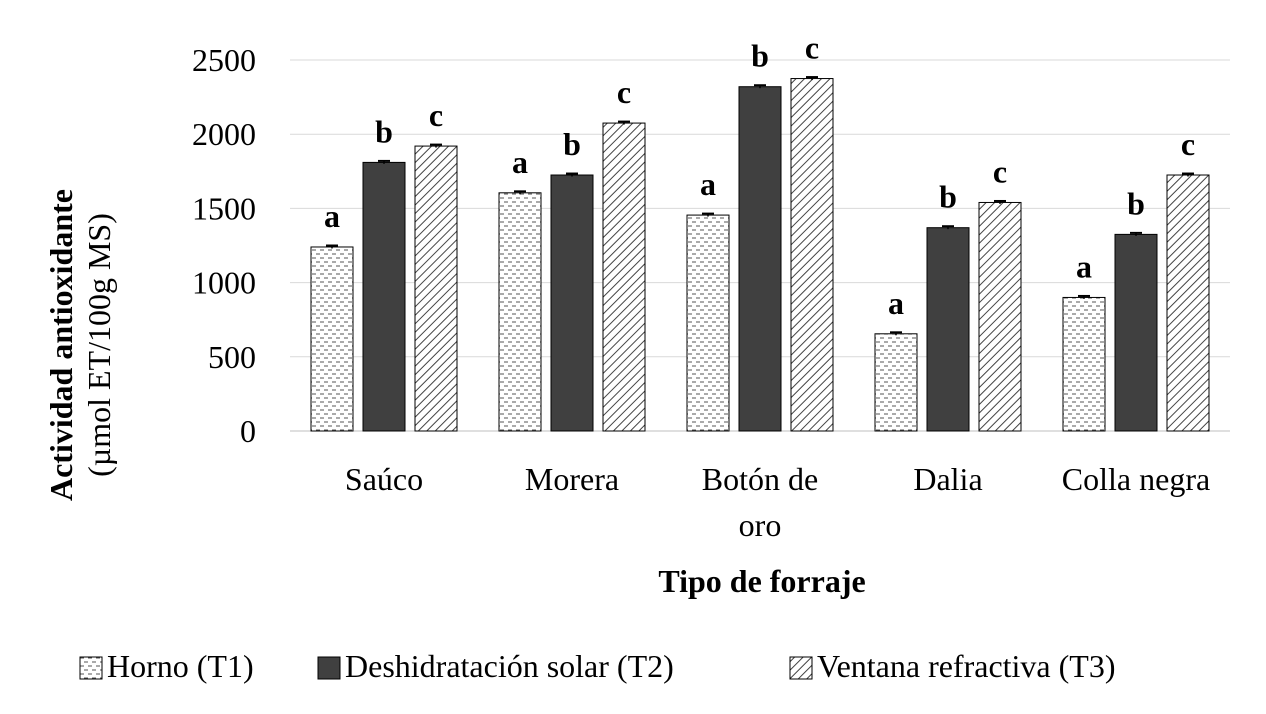 This screenshot has height=714, width=1266. What do you see at coordinates (61, 345) in the screenshot?
I see `y-axis-title-main: Actividad antioxidante` at bounding box center [61, 345].